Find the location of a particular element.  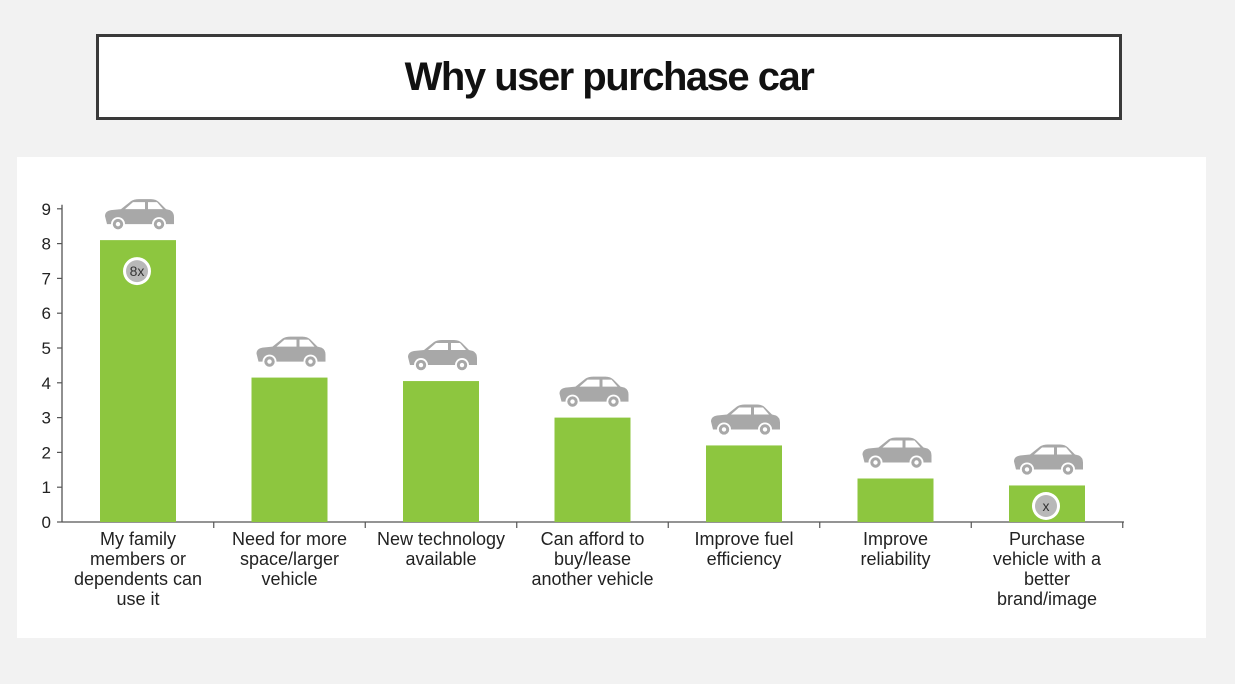

x-category-label: New technology available is located at coordinates (441, 549).